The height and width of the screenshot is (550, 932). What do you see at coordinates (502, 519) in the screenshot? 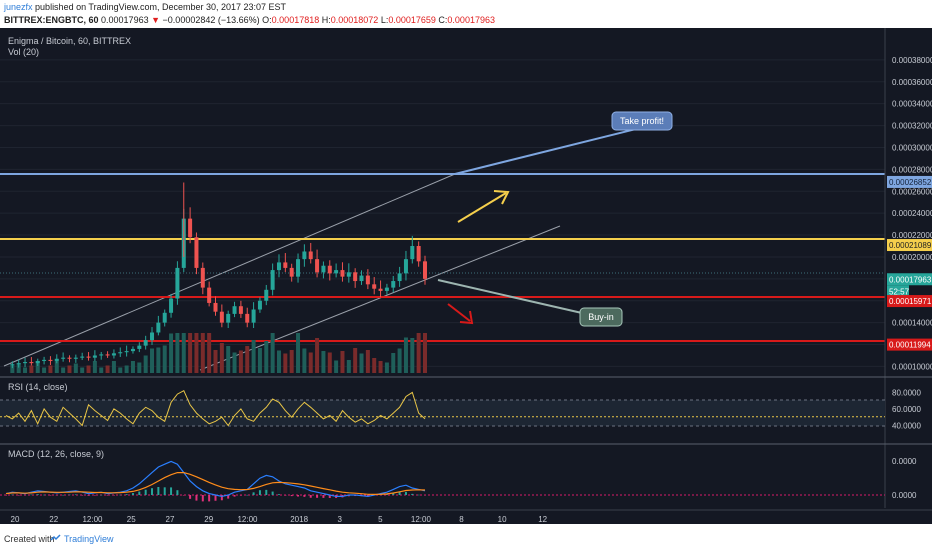
I see `time-tick-label: 10` at bounding box center [502, 519].